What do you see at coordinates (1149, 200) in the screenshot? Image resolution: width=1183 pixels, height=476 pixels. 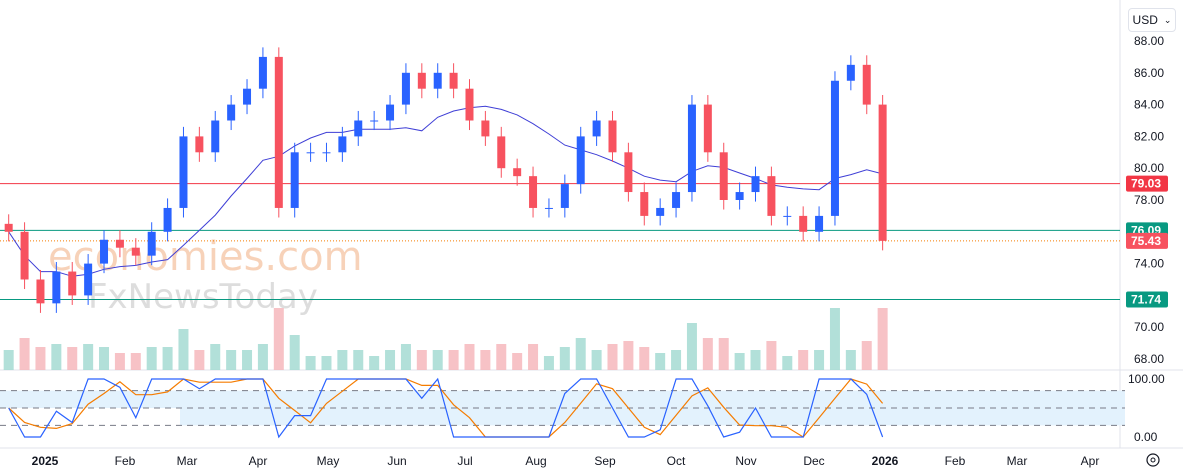 I see `price-tick-label: 78.00` at bounding box center [1149, 200].